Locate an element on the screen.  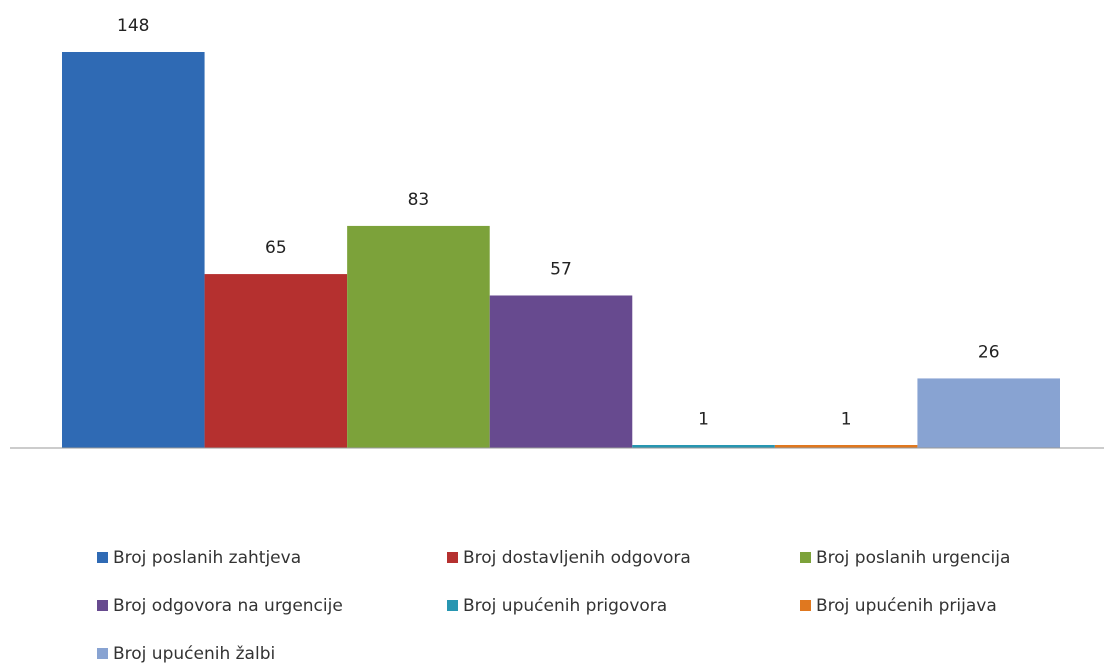
data-label: 83 is located at coordinates (419, 200).